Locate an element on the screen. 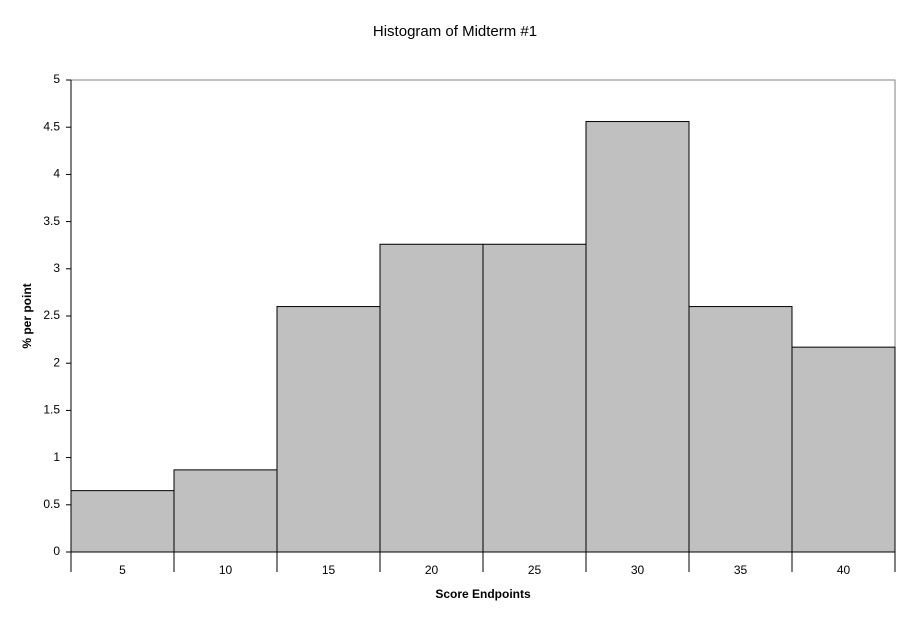  x-tick-label: 35 is located at coordinates (741, 570).